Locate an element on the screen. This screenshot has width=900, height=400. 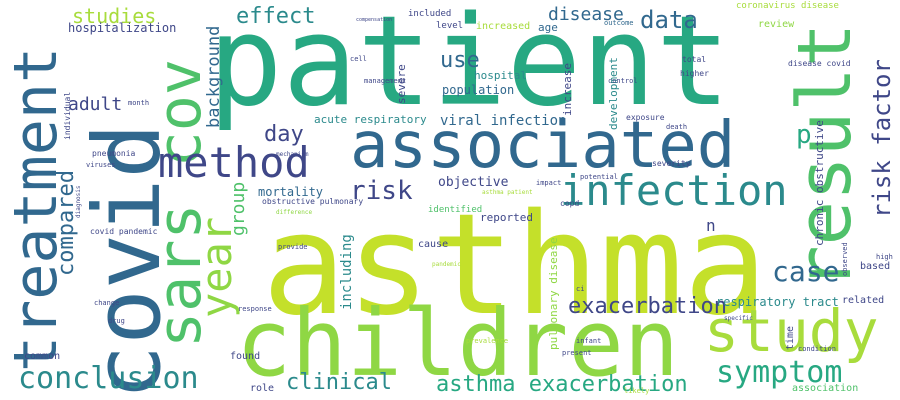
word-risk: risk is located at coordinates (381, 191).